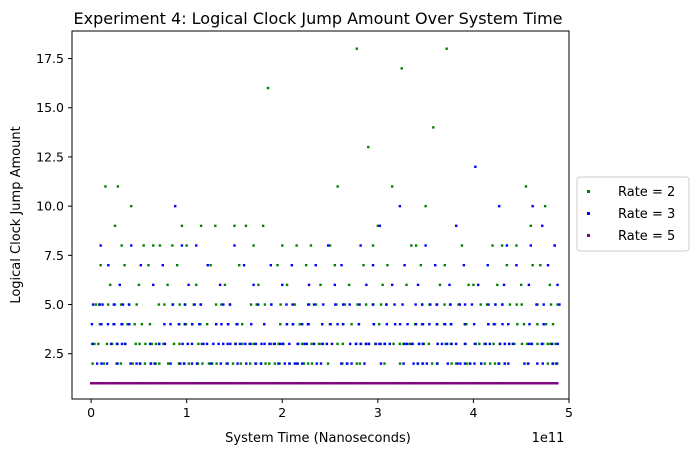 Image resolution: width=694 pixels, height=455 pixels. What do you see at coordinates (330, 409) in the screenshot?
I see `x-axis: 0 1 2 3 4 5` at bounding box center [330, 409].